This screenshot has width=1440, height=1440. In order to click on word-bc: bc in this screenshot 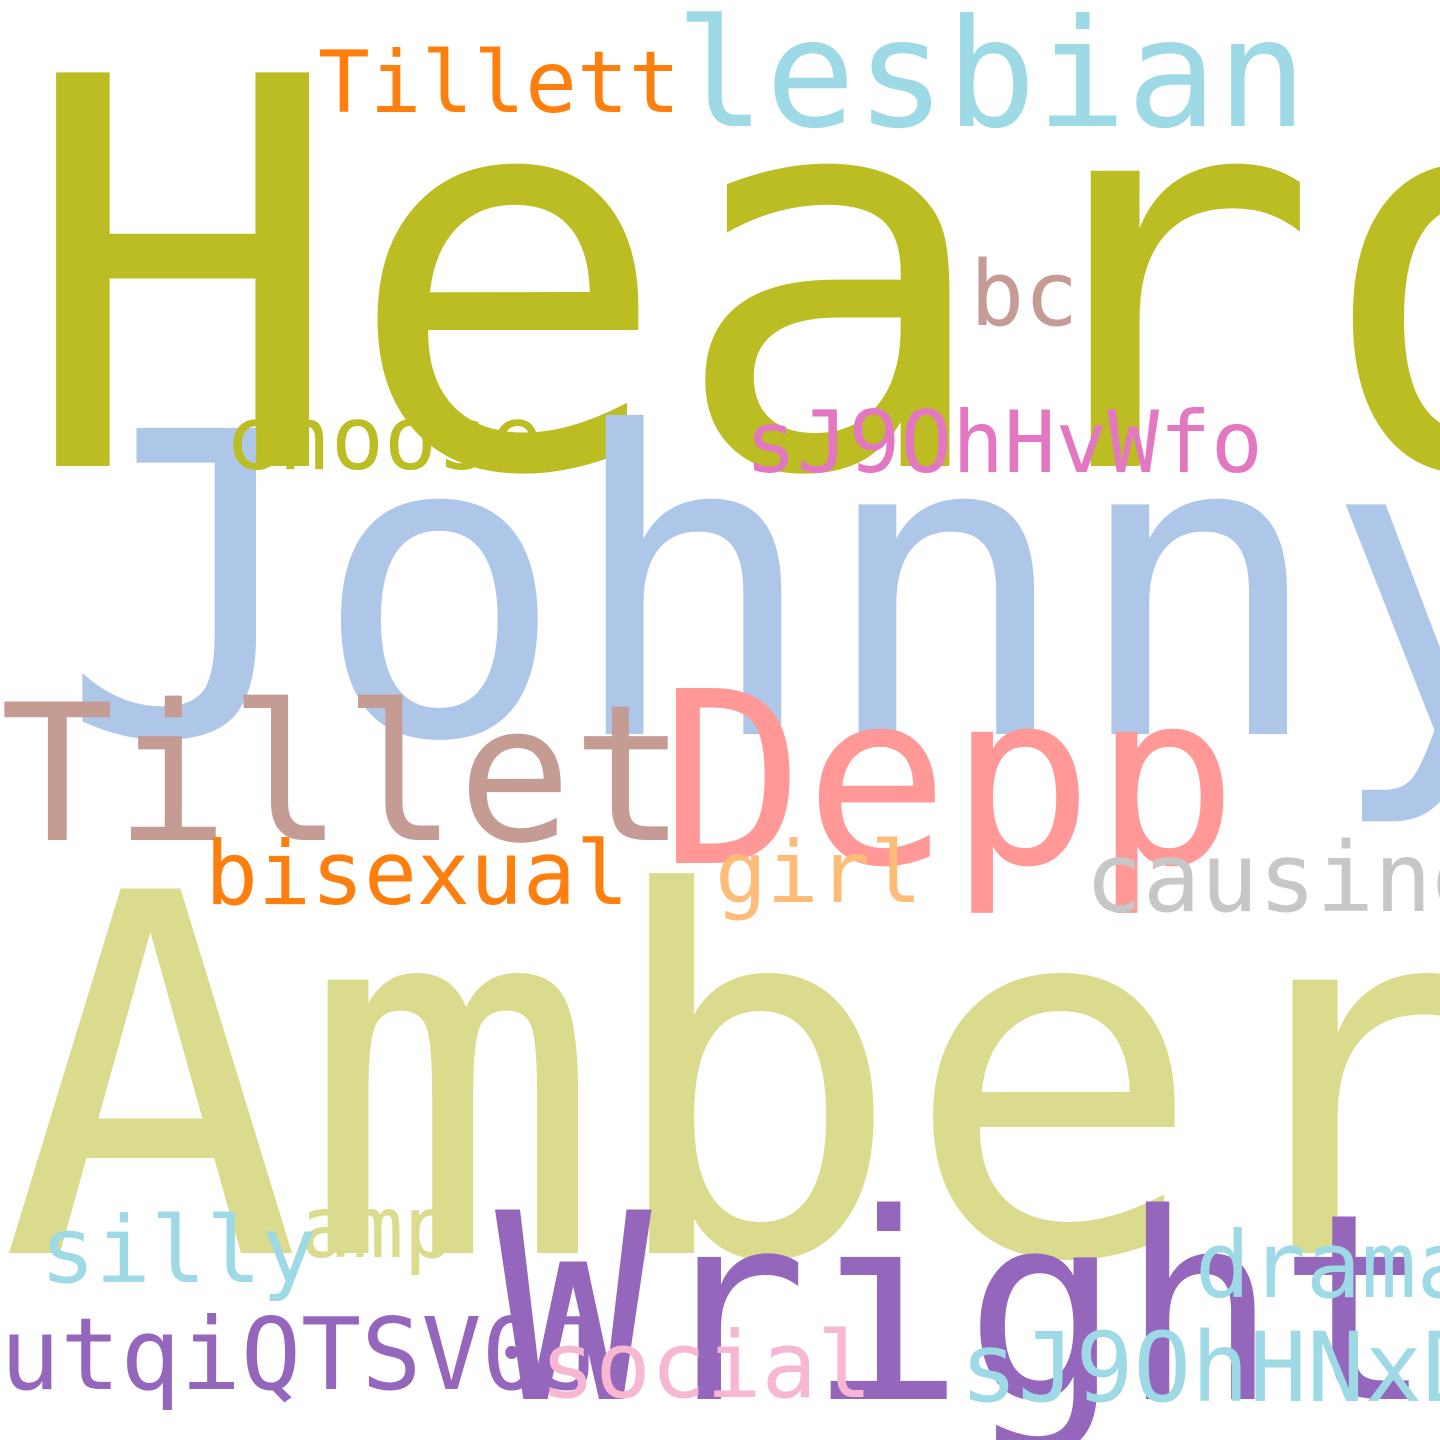, I will do `click(1024, 294)`.